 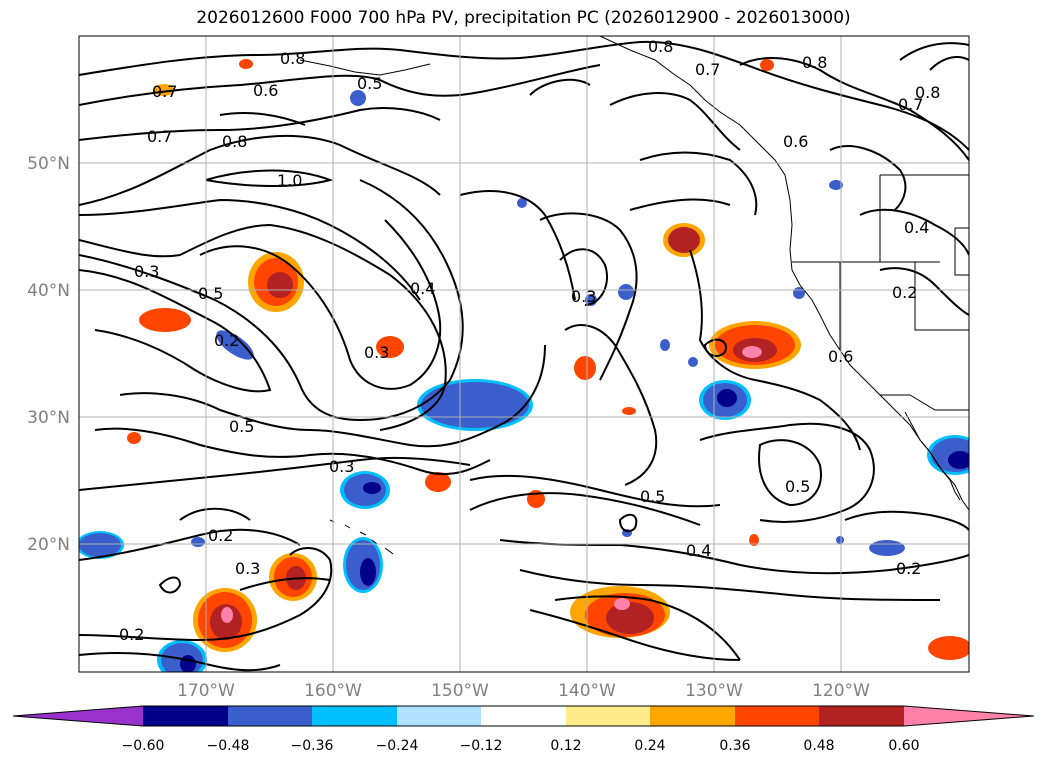 I want to click on lon-tick-label: 170°W, so click(x=206, y=691).